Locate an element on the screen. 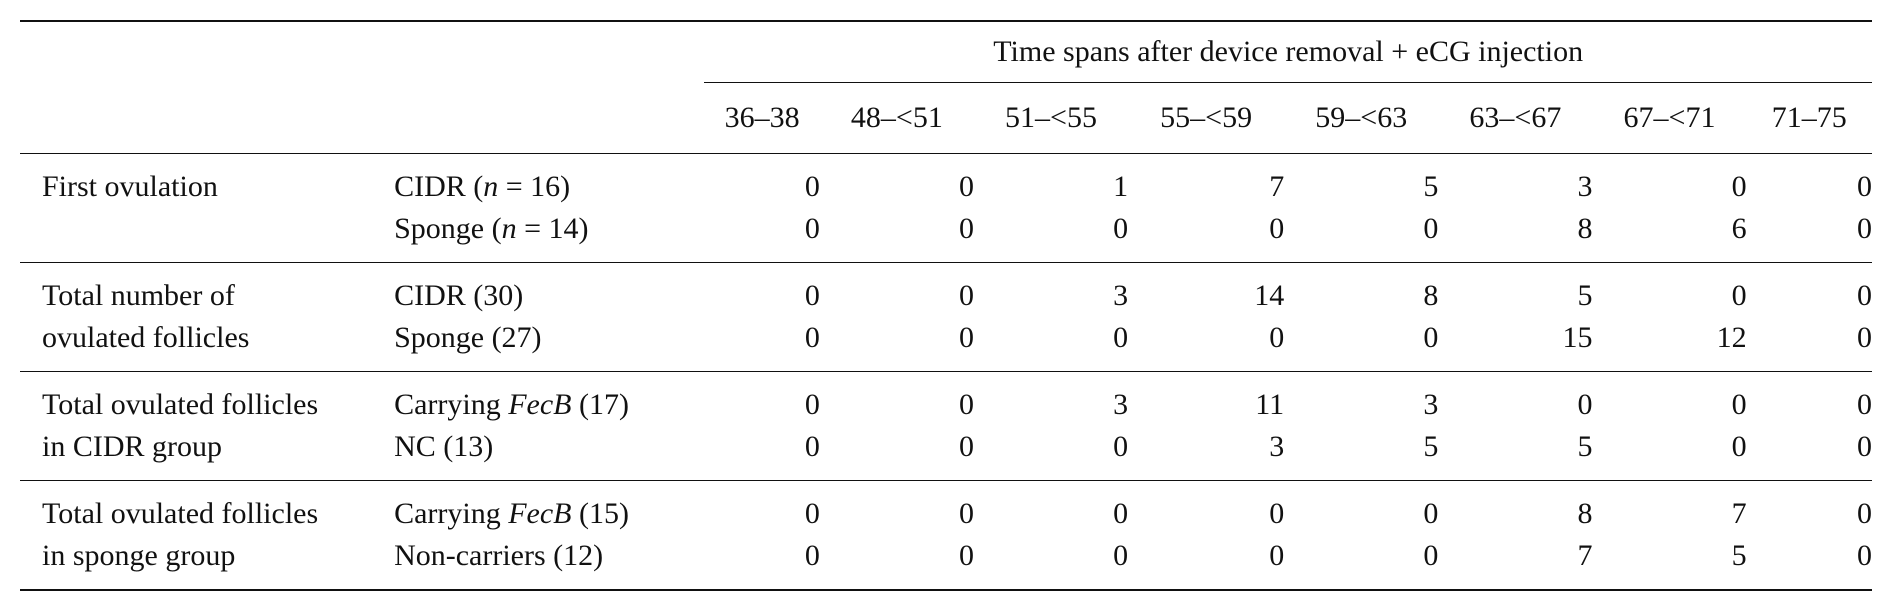  column-header: 63–<67 is located at coordinates (1515, 117).